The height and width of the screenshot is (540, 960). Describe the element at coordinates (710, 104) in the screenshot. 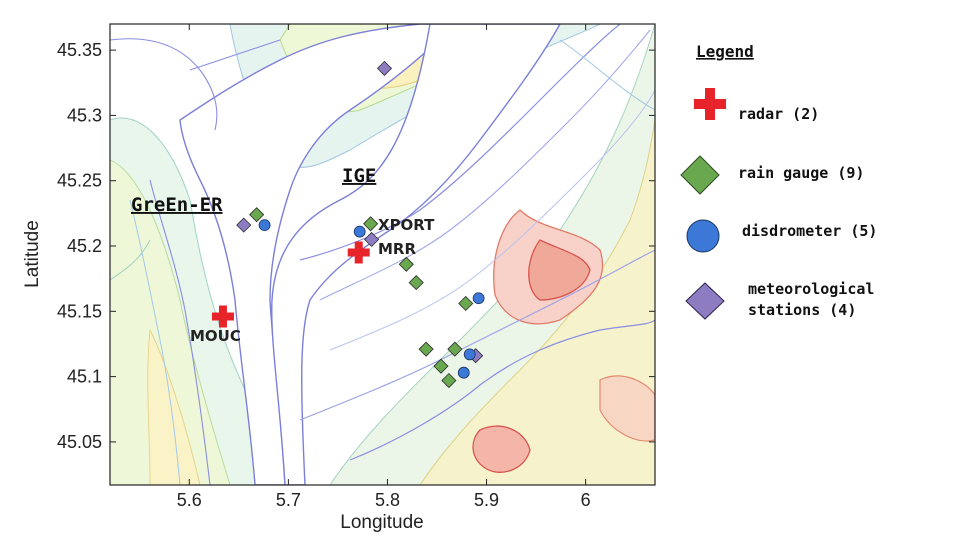

I see `red-cross-icon` at that location.